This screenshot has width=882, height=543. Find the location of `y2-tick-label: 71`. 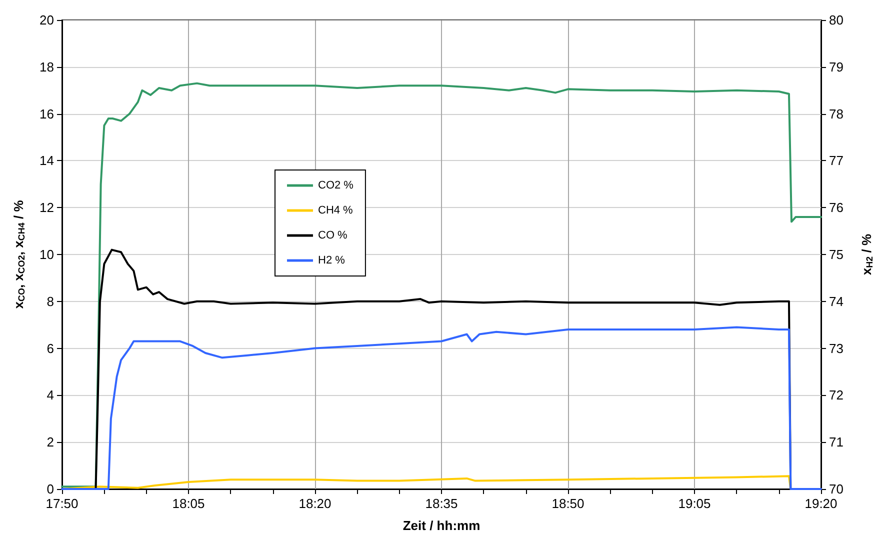

y2-tick-label: 71 is located at coordinates (836, 442).